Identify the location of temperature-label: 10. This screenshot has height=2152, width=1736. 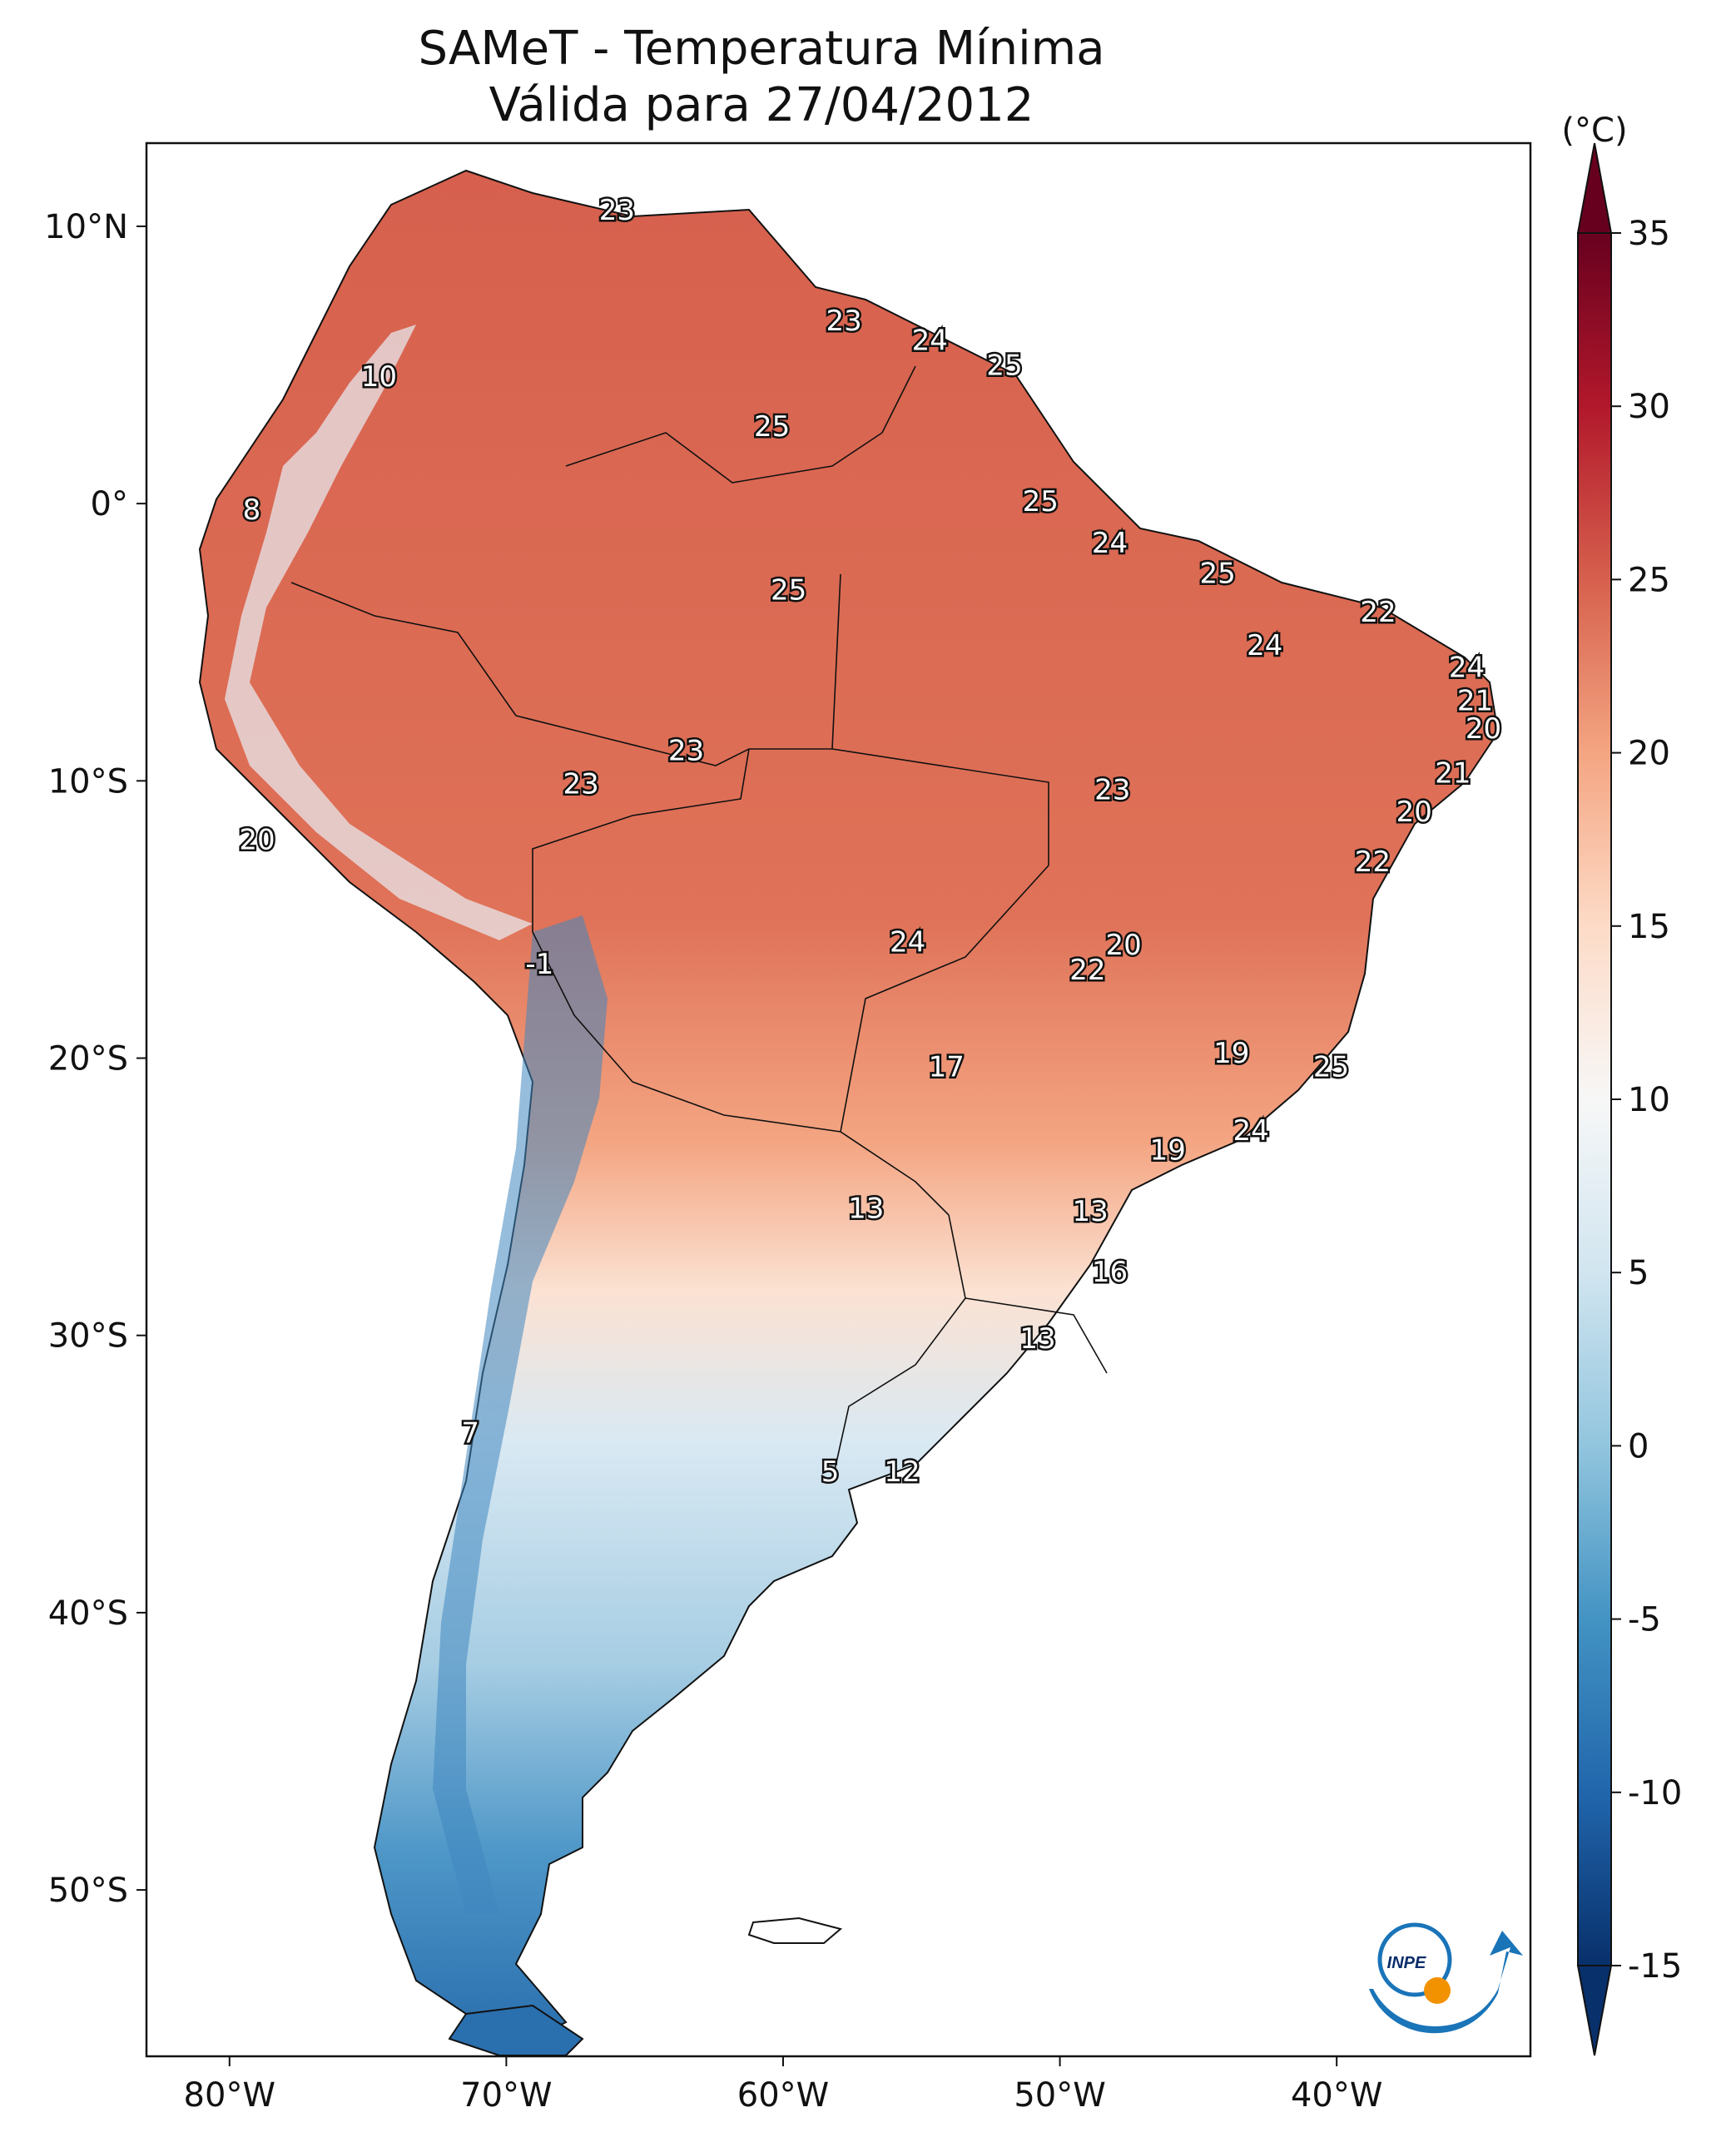
(379, 377).